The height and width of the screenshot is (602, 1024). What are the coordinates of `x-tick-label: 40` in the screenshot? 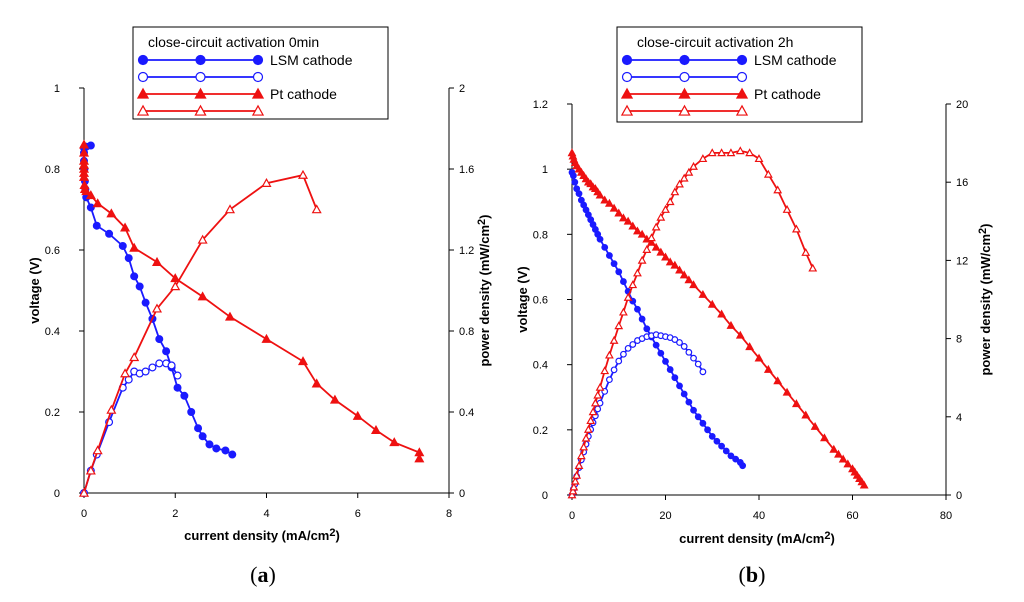 It's located at (759, 516).